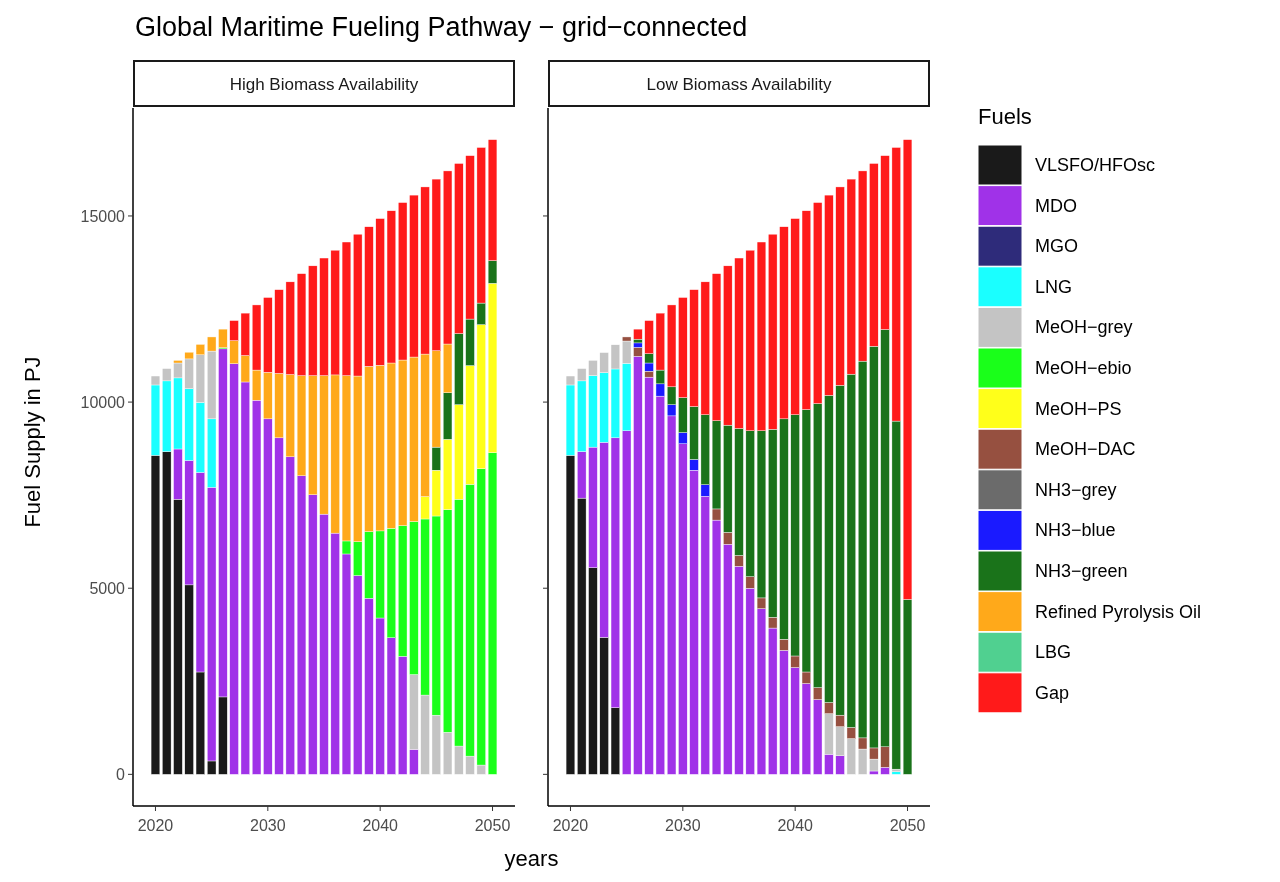  I want to click on legend-label: Refined Pyrolysis Oil, so click(1118, 611).